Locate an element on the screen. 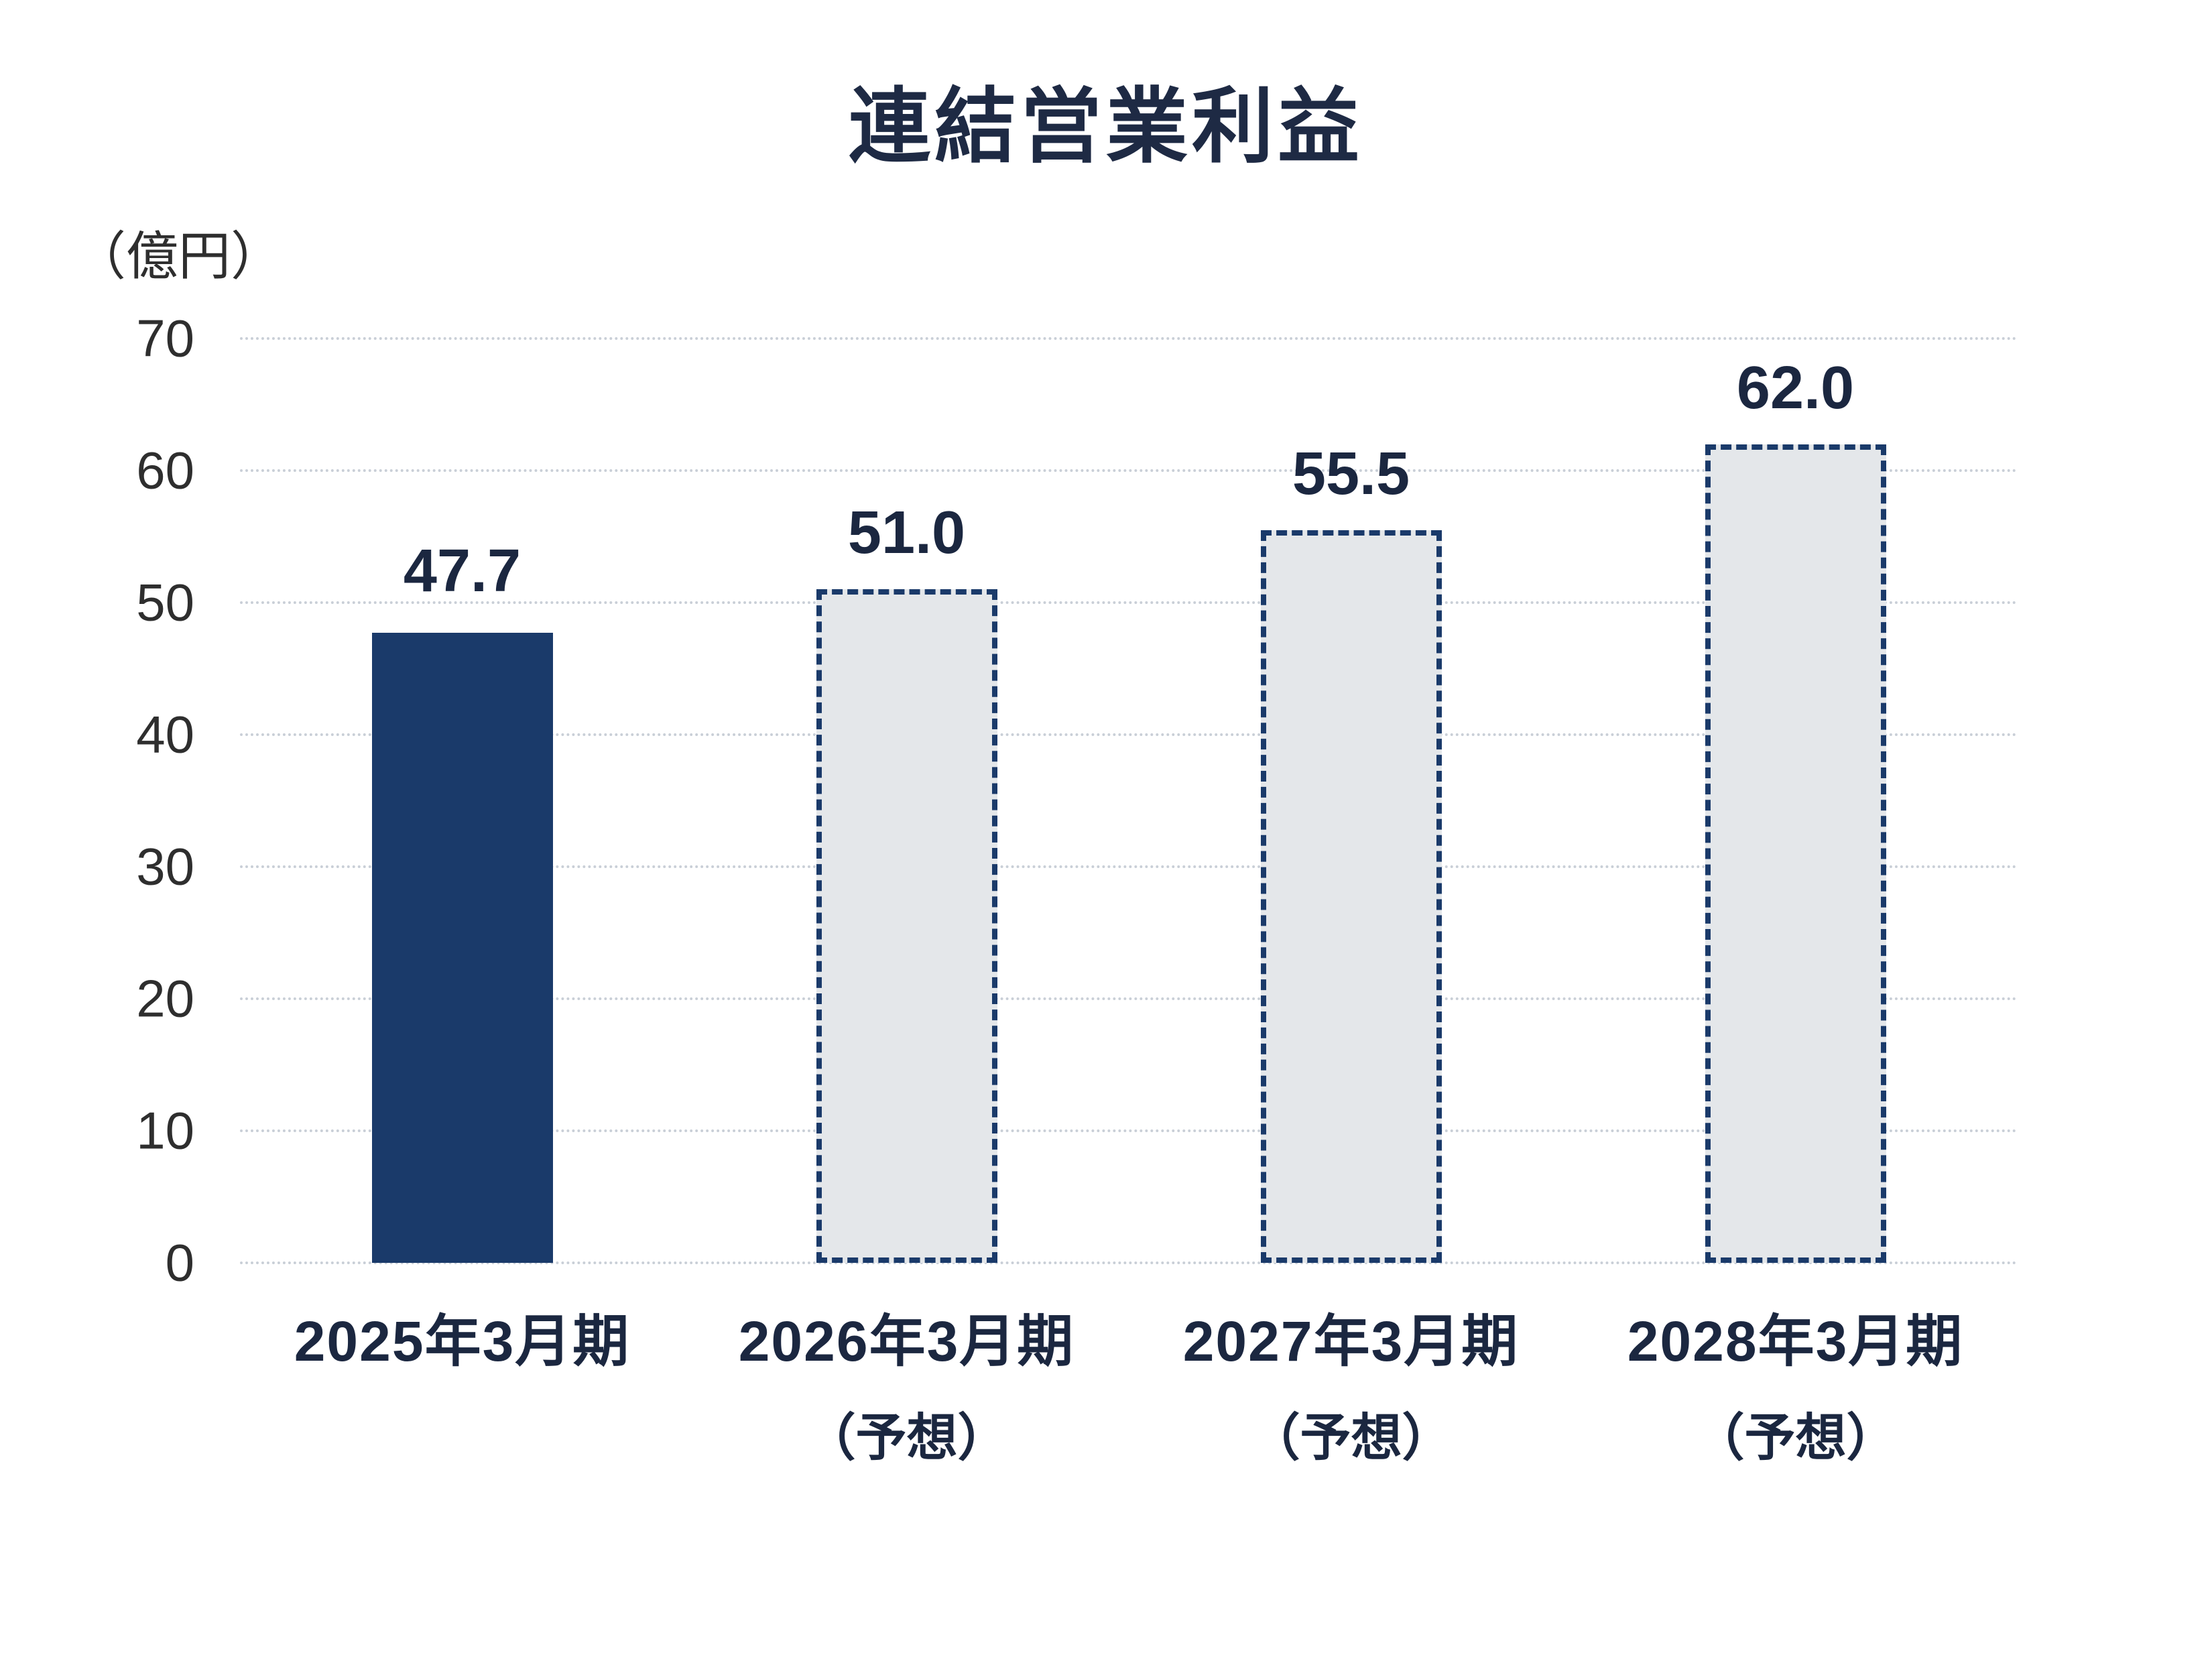 The width and height of the screenshot is (2212, 1659). bar-slot: 62.0 is located at coordinates (1795, 801).